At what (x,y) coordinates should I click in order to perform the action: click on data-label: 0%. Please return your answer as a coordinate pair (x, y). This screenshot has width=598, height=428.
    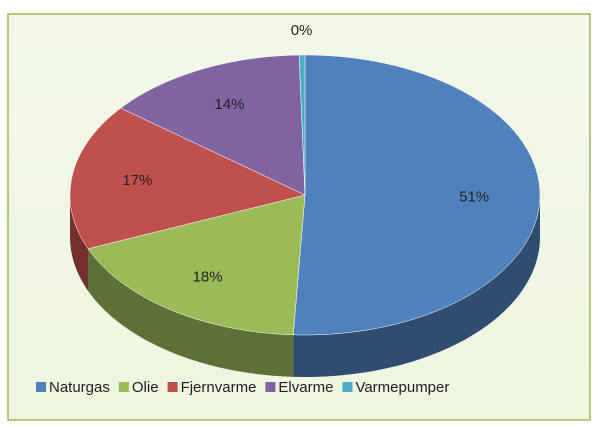
    Looking at the image, I should click on (302, 30).